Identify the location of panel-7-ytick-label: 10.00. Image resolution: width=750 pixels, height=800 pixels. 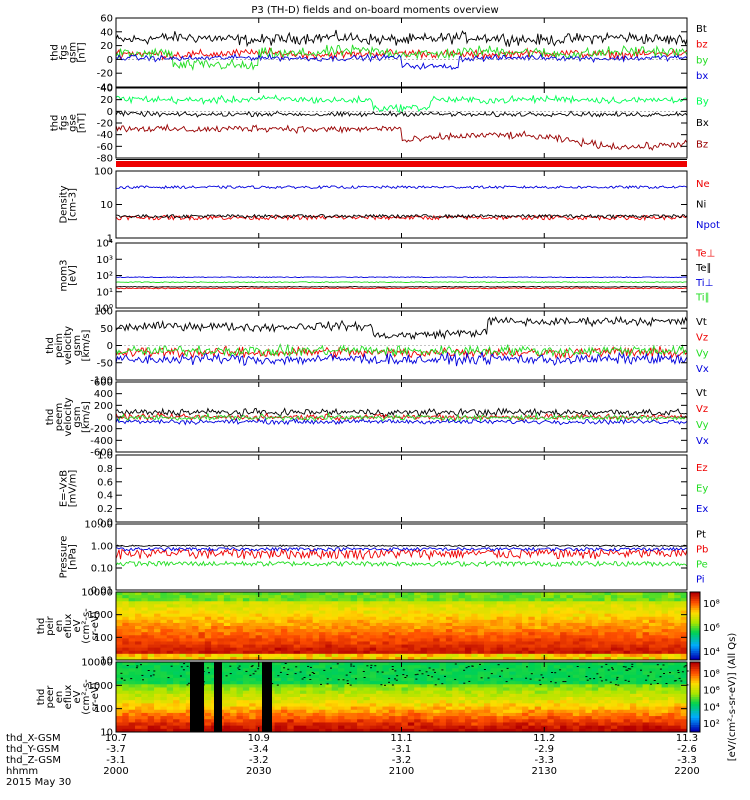
(98, 525).